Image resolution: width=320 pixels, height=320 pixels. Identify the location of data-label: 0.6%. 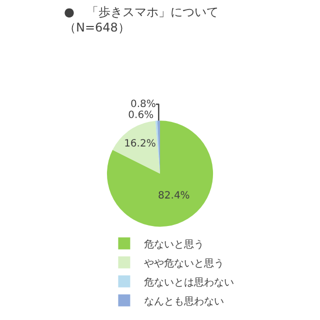
(141, 115).